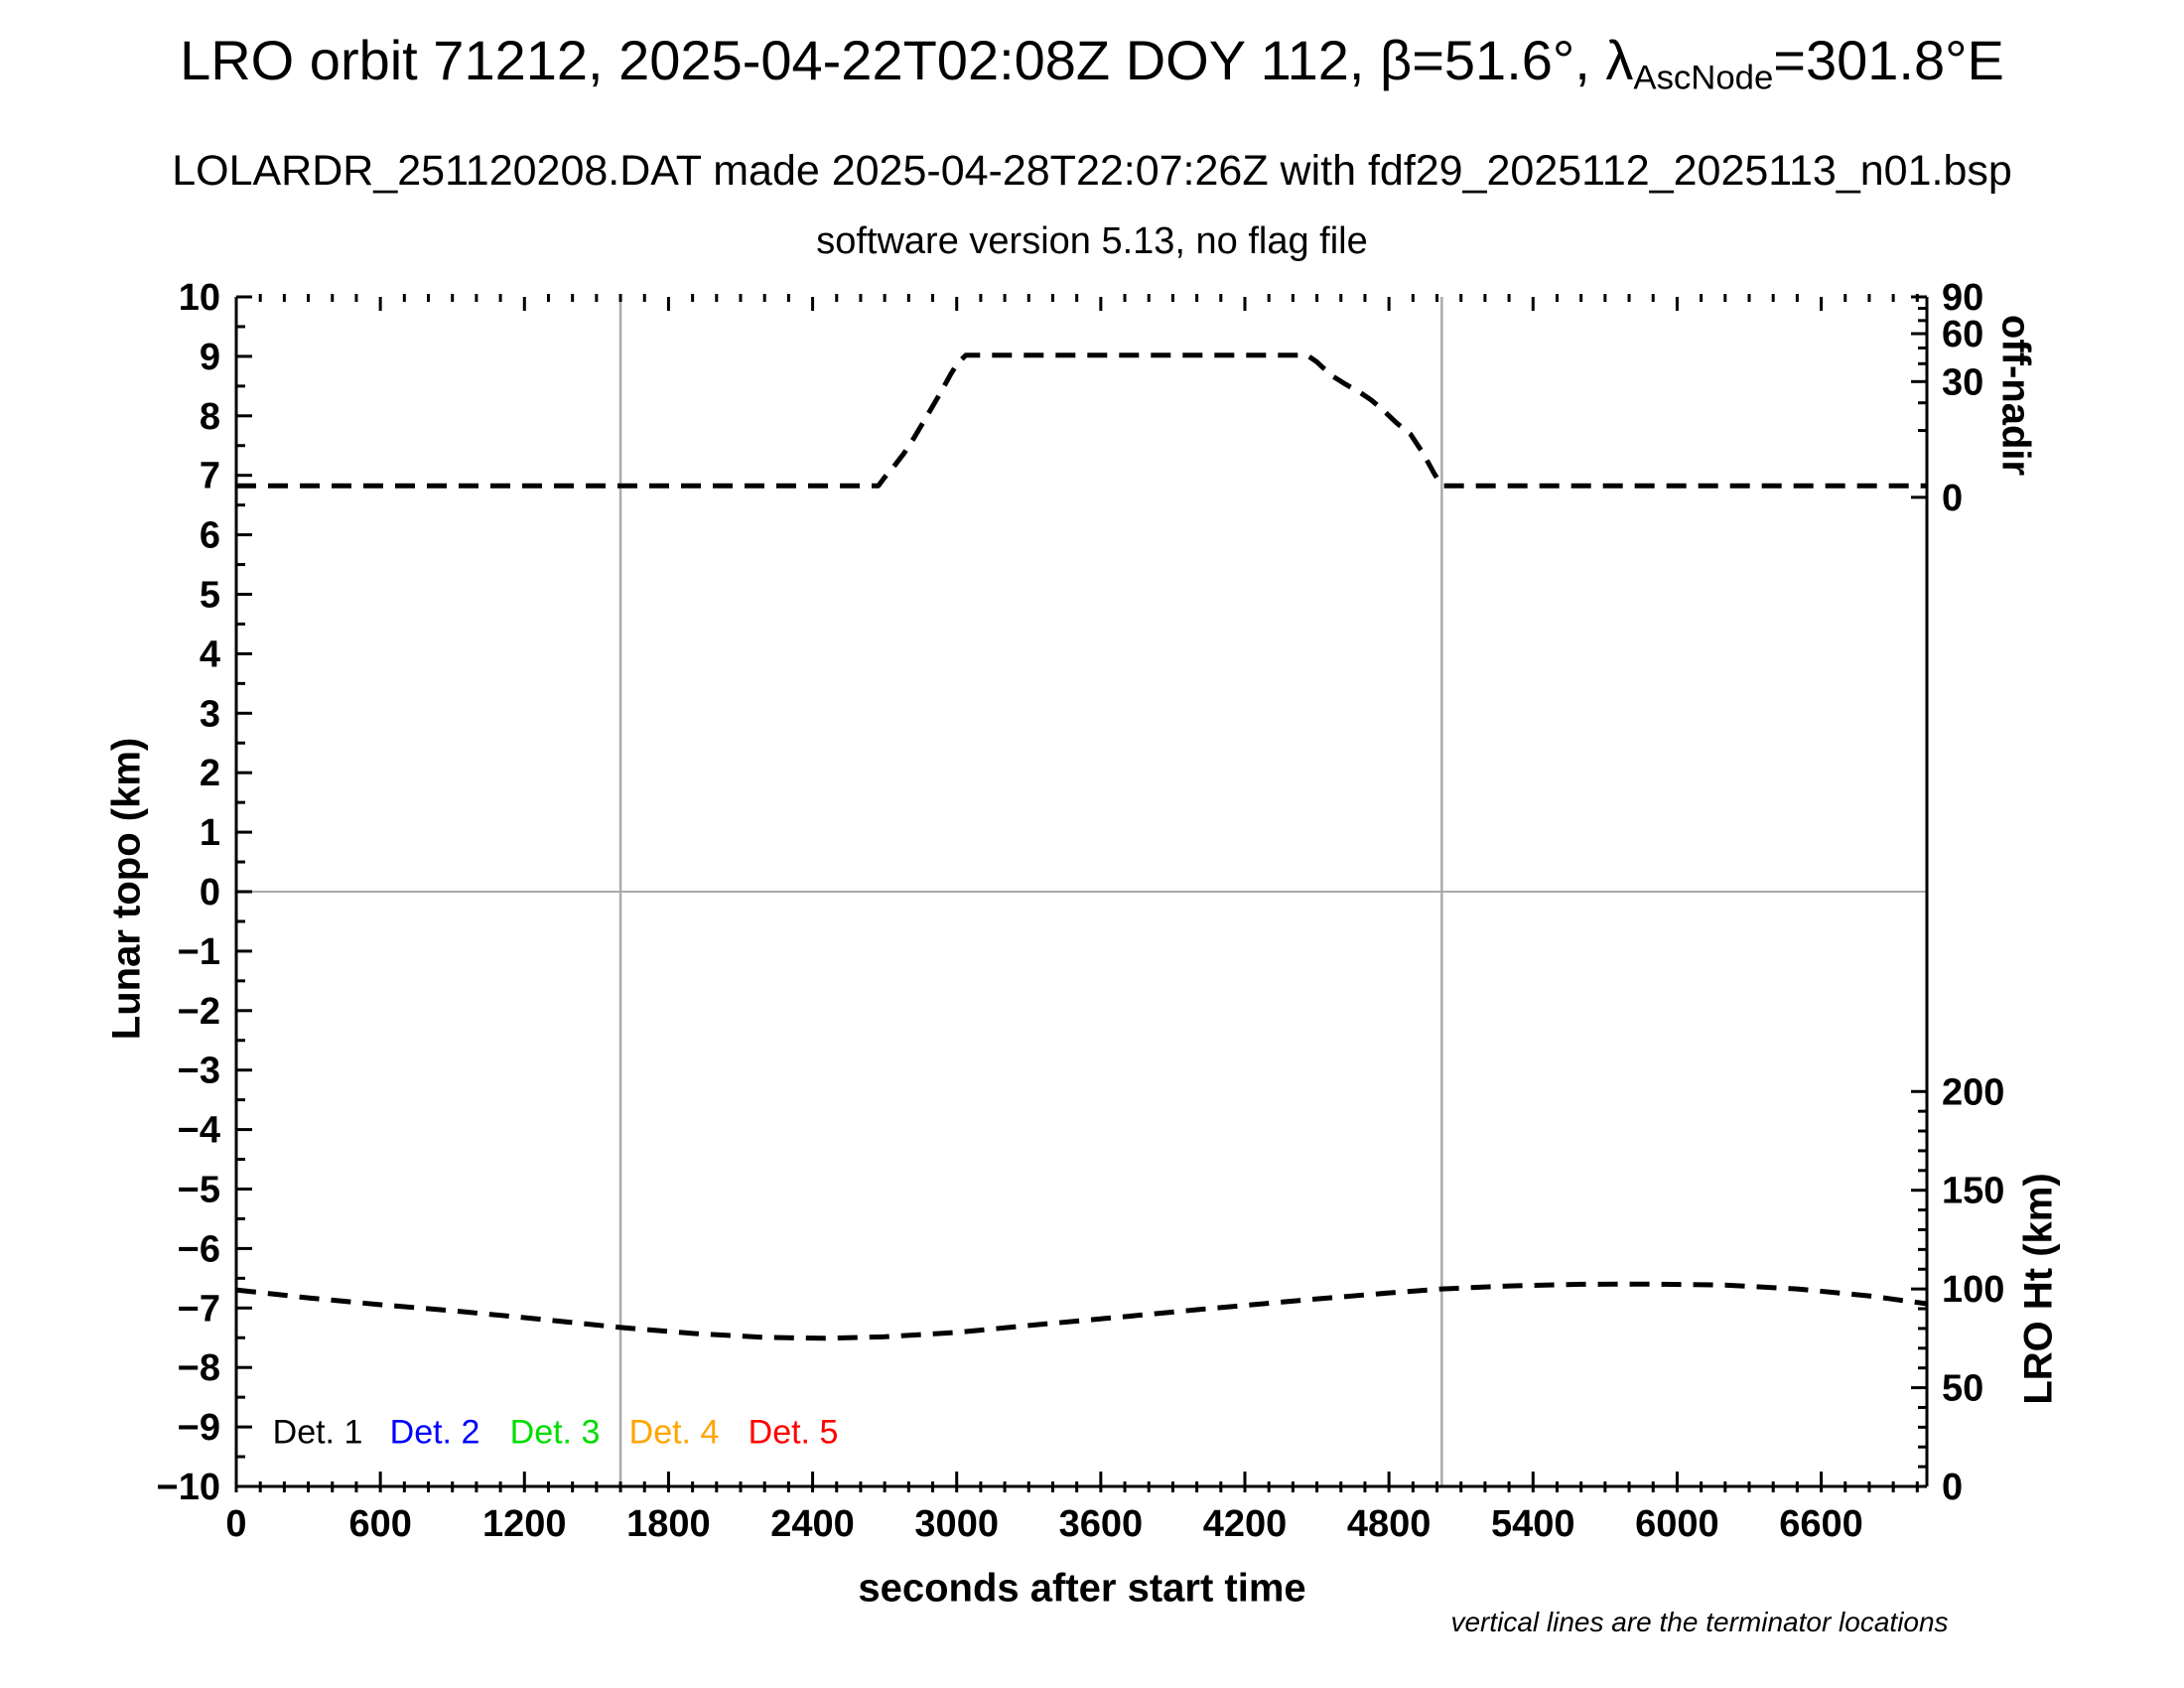 Image resolution: width=2184 pixels, height=1688 pixels. I want to click on lro-height-curve, so click(1081, 1311).